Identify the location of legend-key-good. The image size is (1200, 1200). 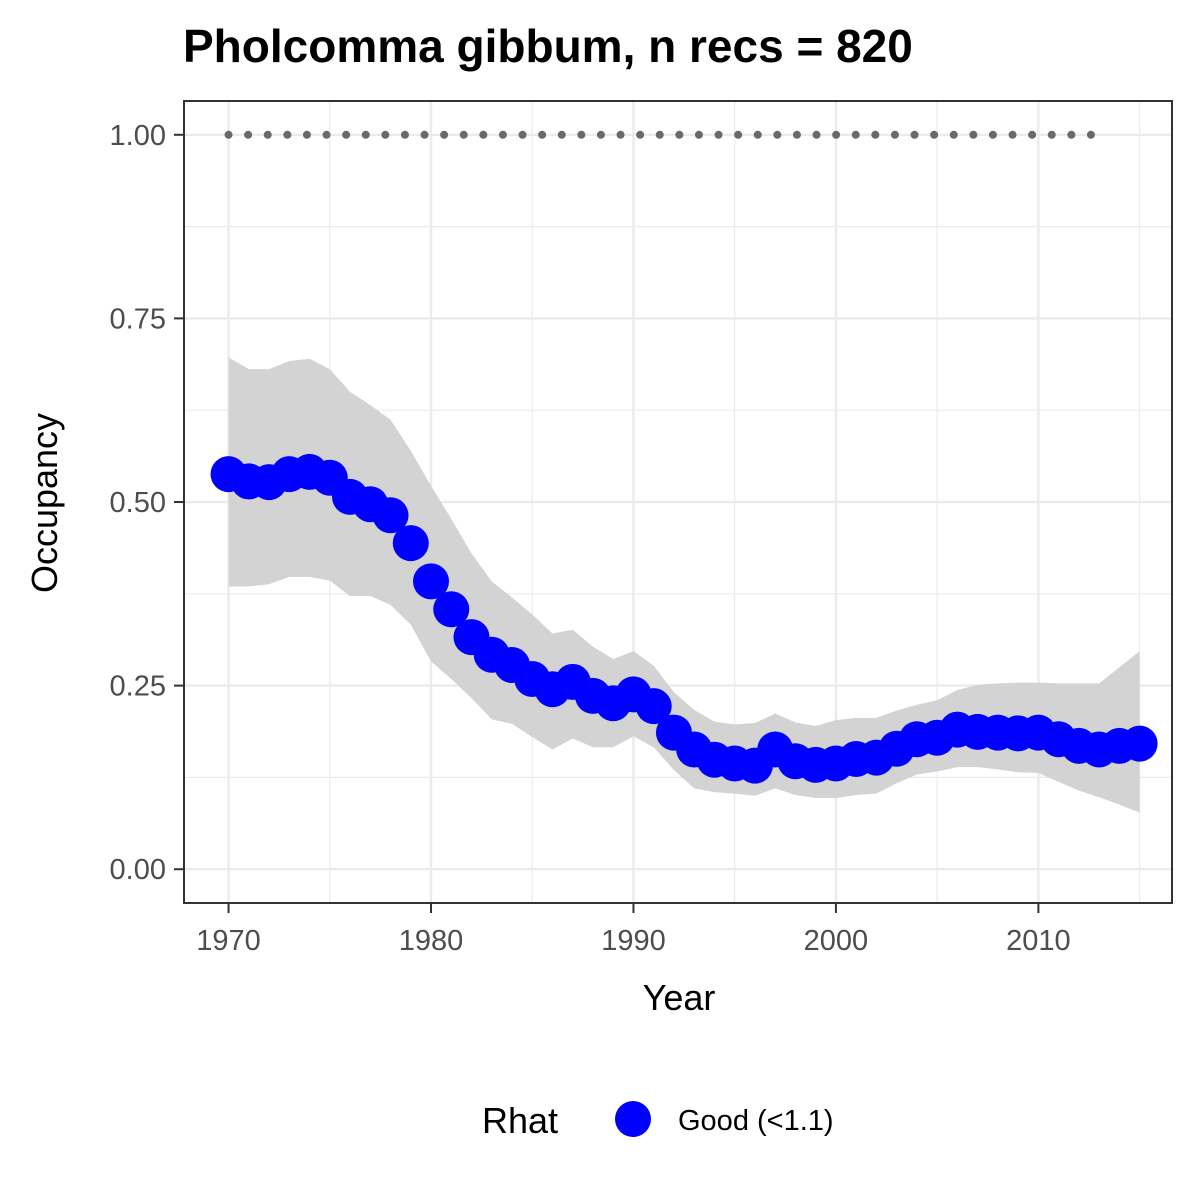
(633, 1119).